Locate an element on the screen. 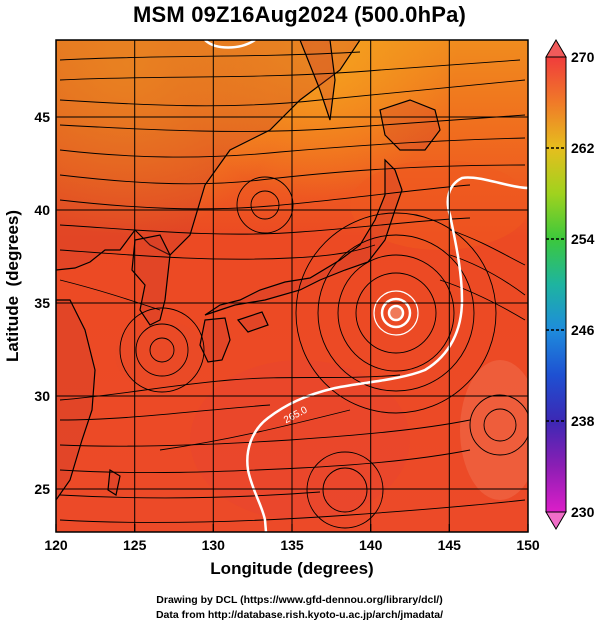 This screenshot has width=599, height=625. ytick-30: 30 is located at coordinates (42, 396).